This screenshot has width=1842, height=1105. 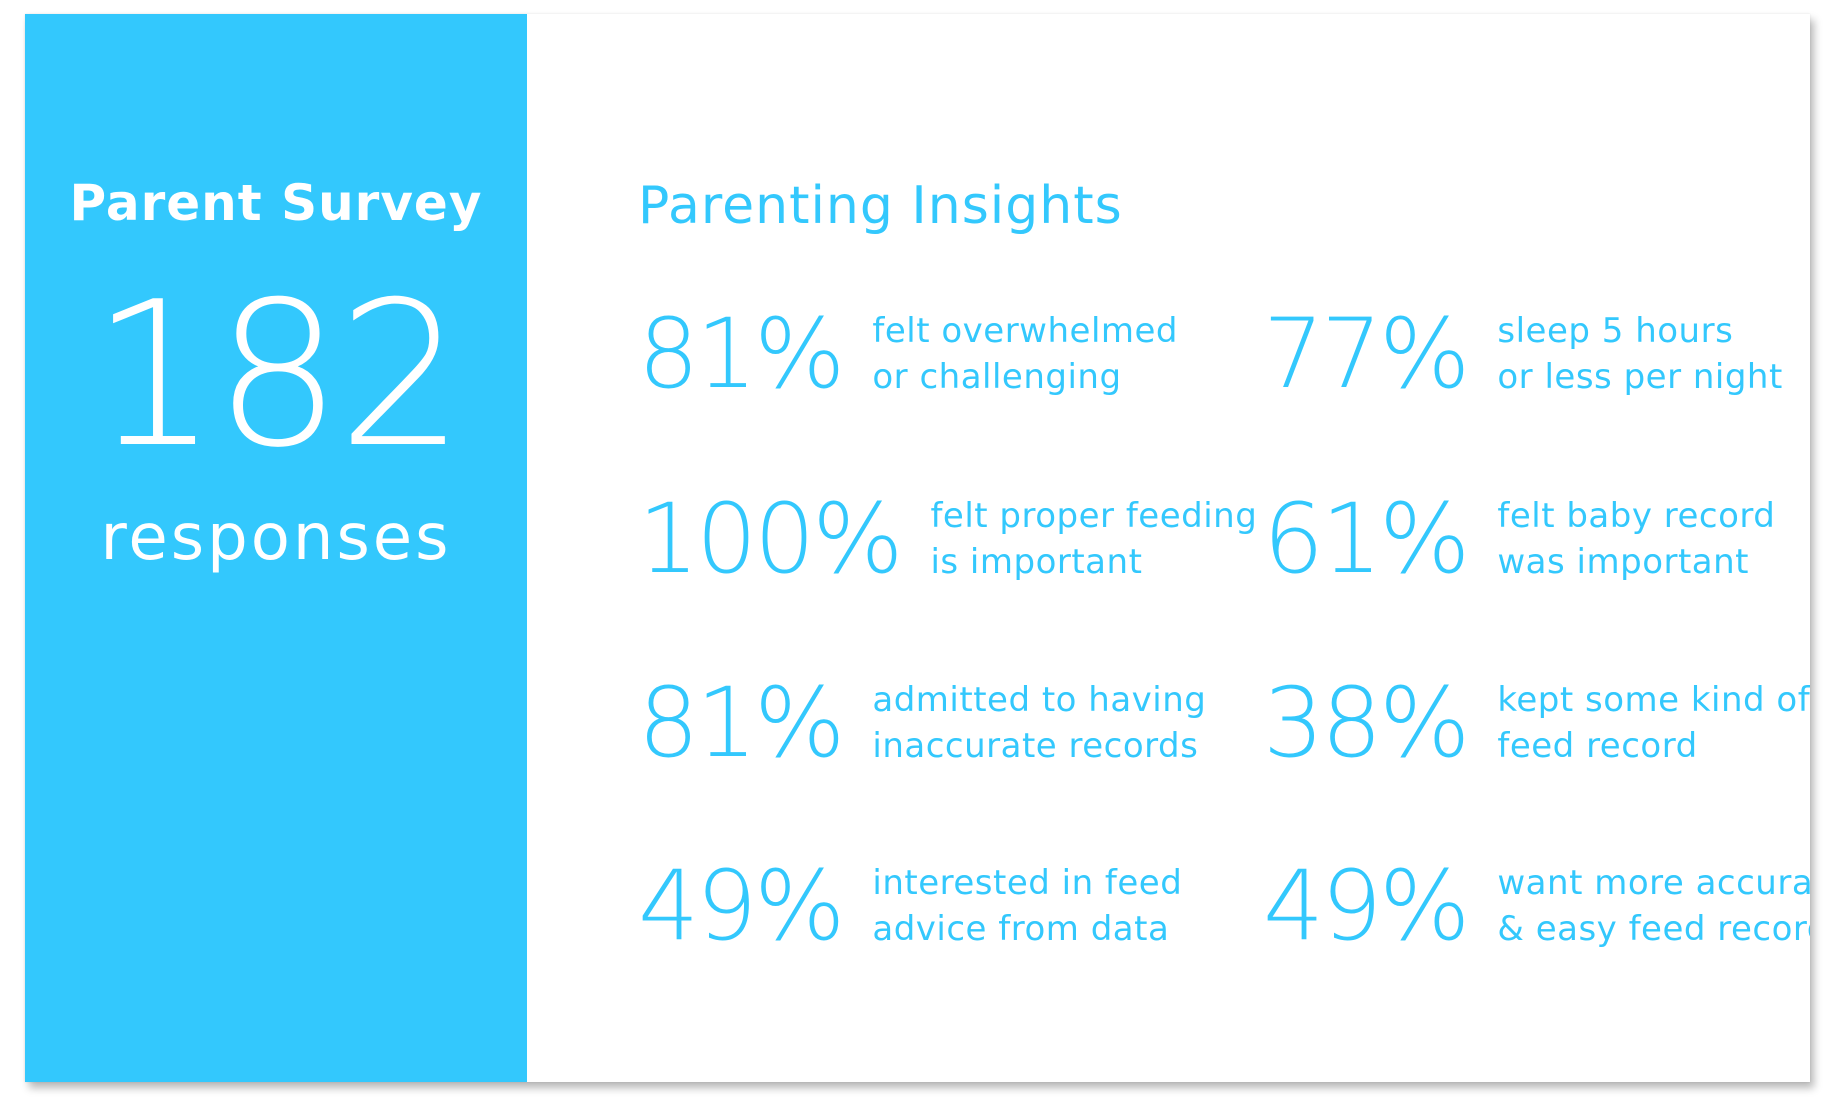 What do you see at coordinates (1639, 354) in the screenshot?
I see `stat-label: sleep 5 hours or less per night` at bounding box center [1639, 354].